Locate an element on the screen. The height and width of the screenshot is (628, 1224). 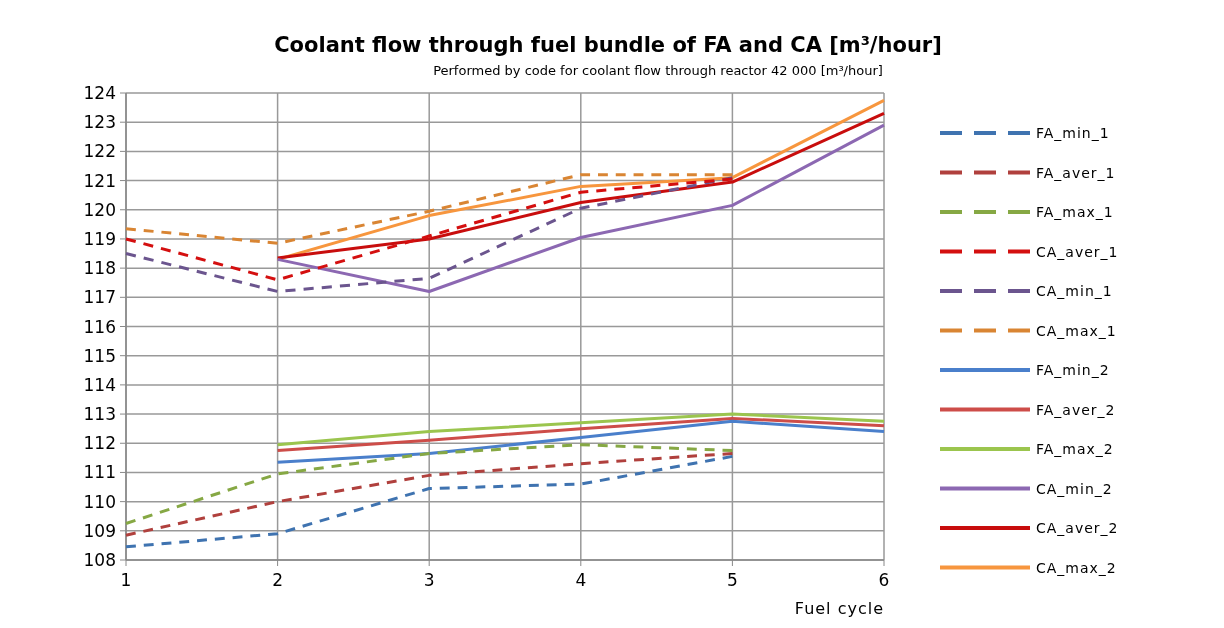
legend-label: CA_aver_2 is located at coordinates (1077, 528).